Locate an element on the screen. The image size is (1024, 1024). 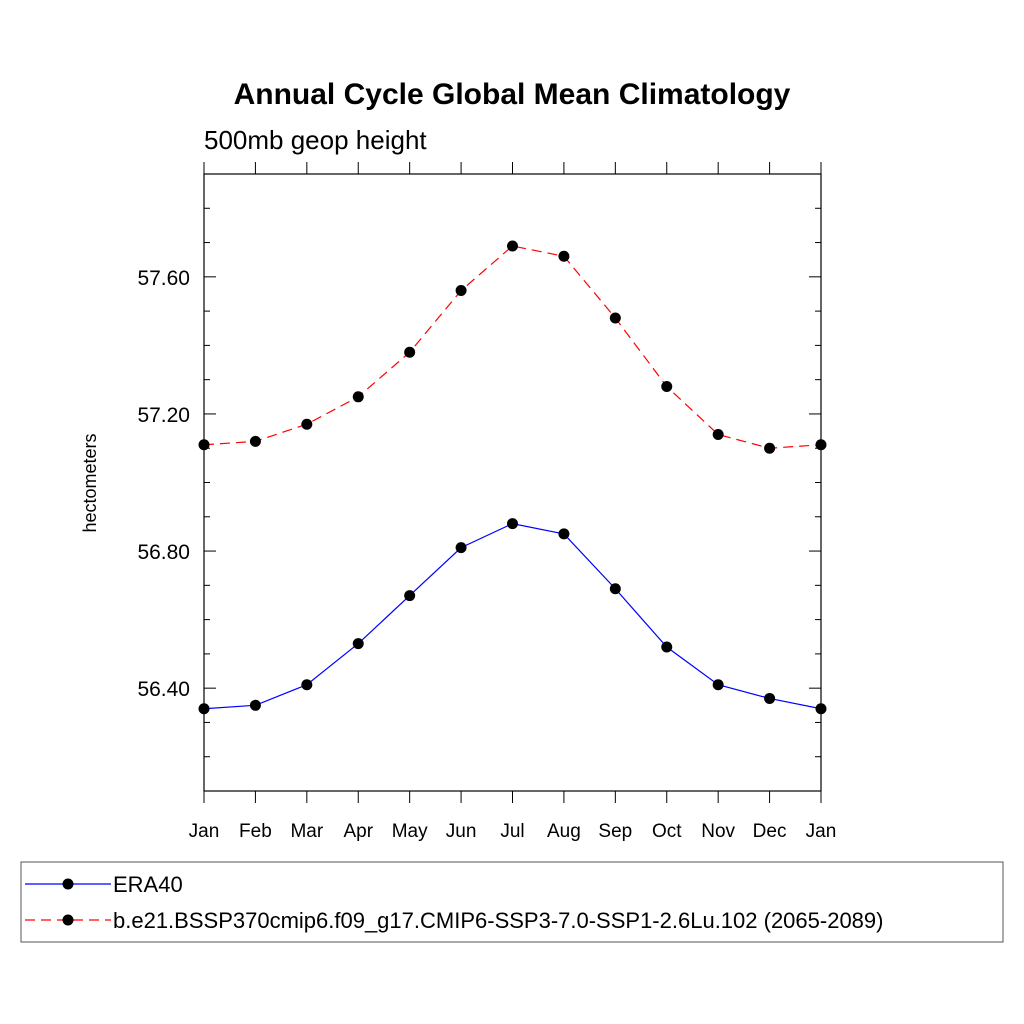
chart-subtitle: 500mb geop height is located at coordinates (315, 140).